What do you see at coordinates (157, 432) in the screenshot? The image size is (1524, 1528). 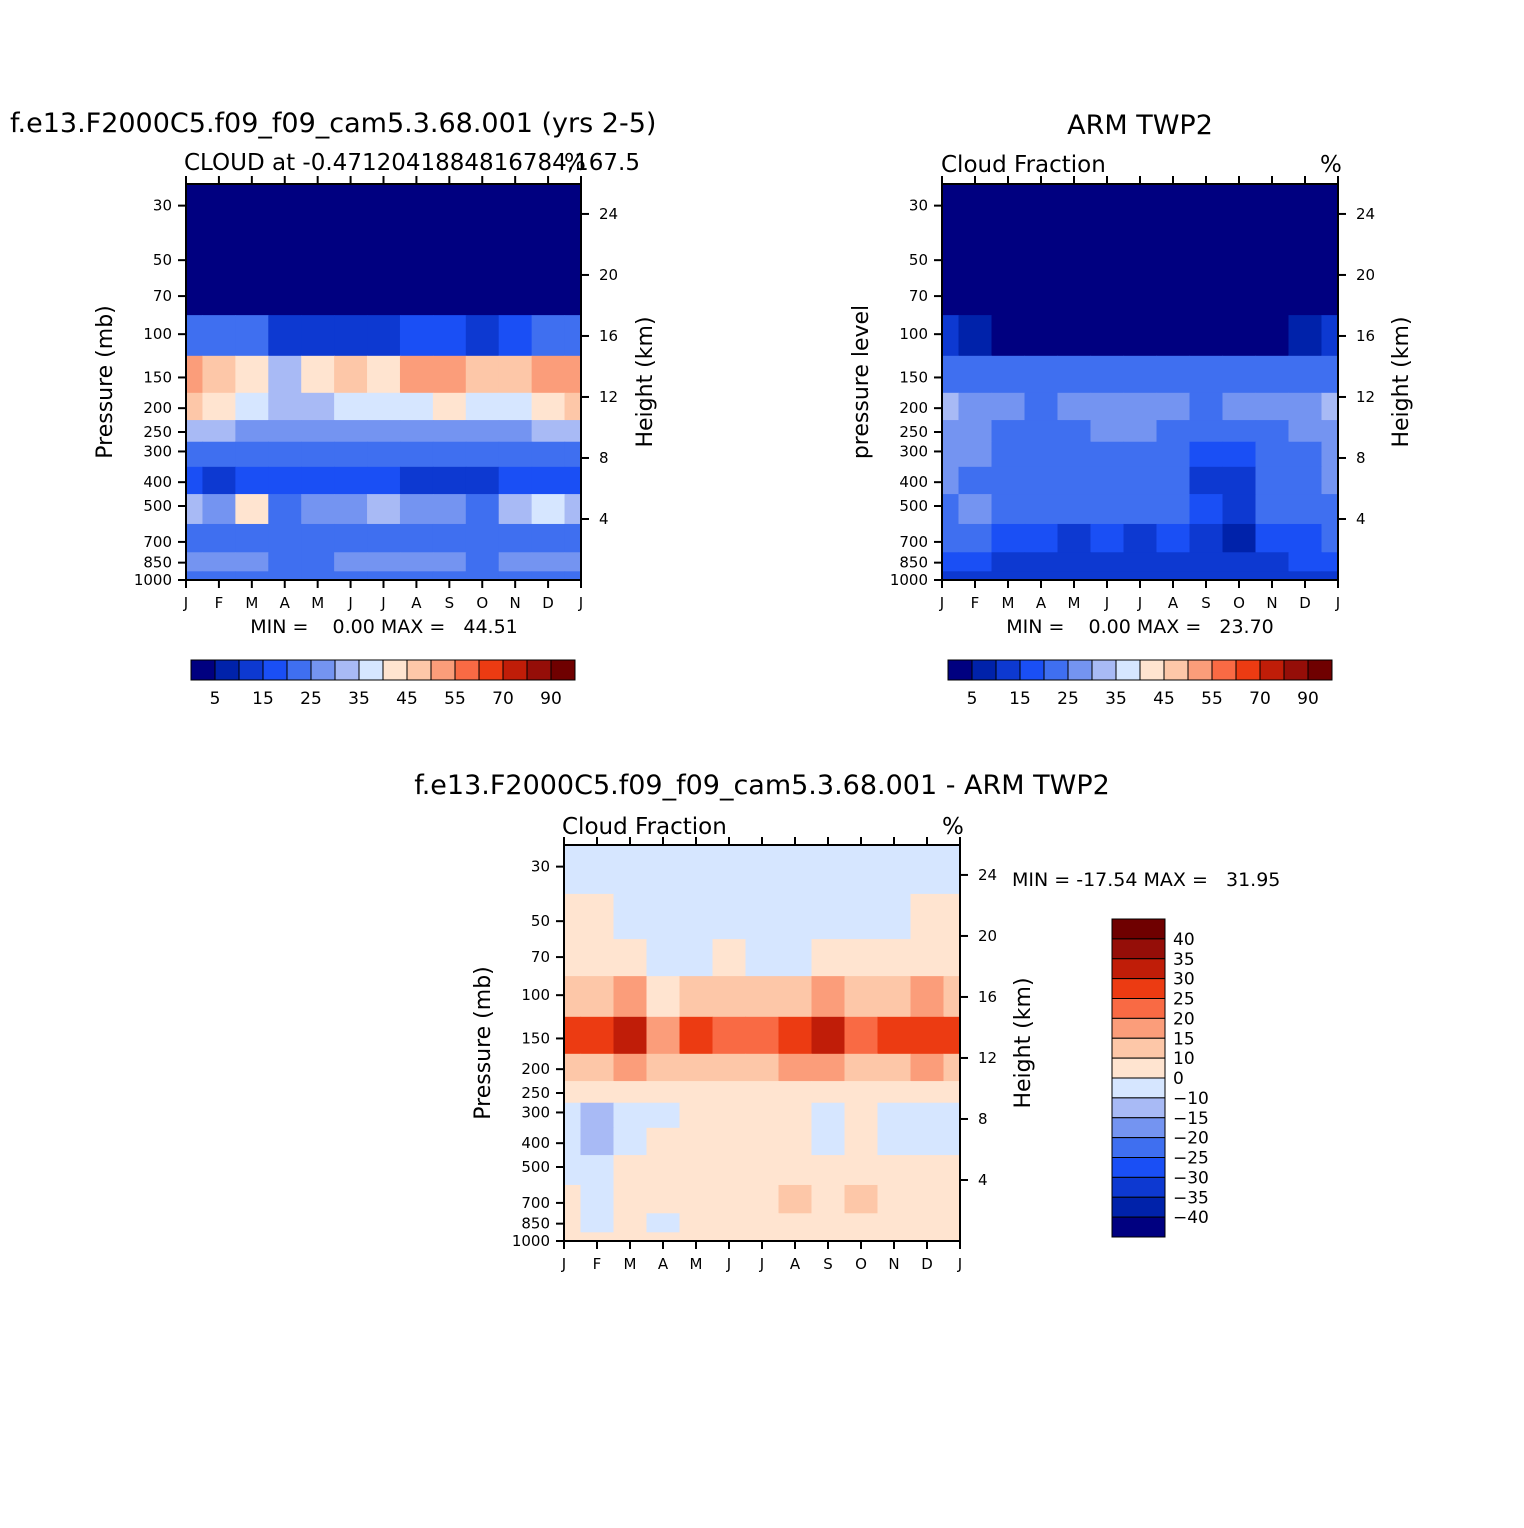 I see `pressure-tick-label: 250` at bounding box center [157, 432].